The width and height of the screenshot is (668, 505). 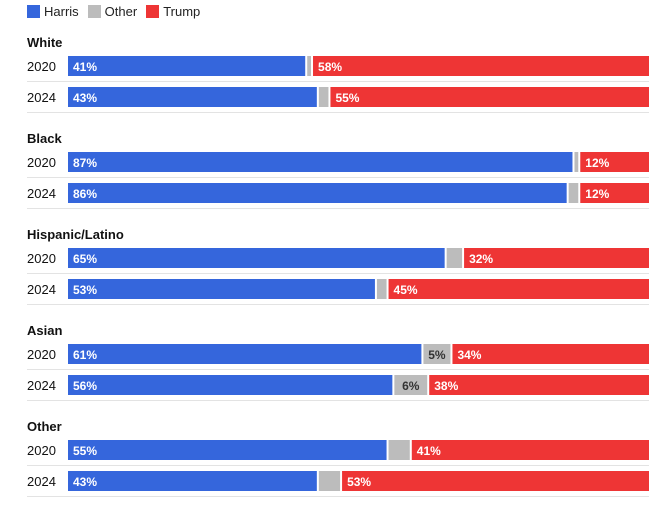 What do you see at coordinates (44, 330) in the screenshot?
I see `group-title-asian: Asian` at bounding box center [44, 330].